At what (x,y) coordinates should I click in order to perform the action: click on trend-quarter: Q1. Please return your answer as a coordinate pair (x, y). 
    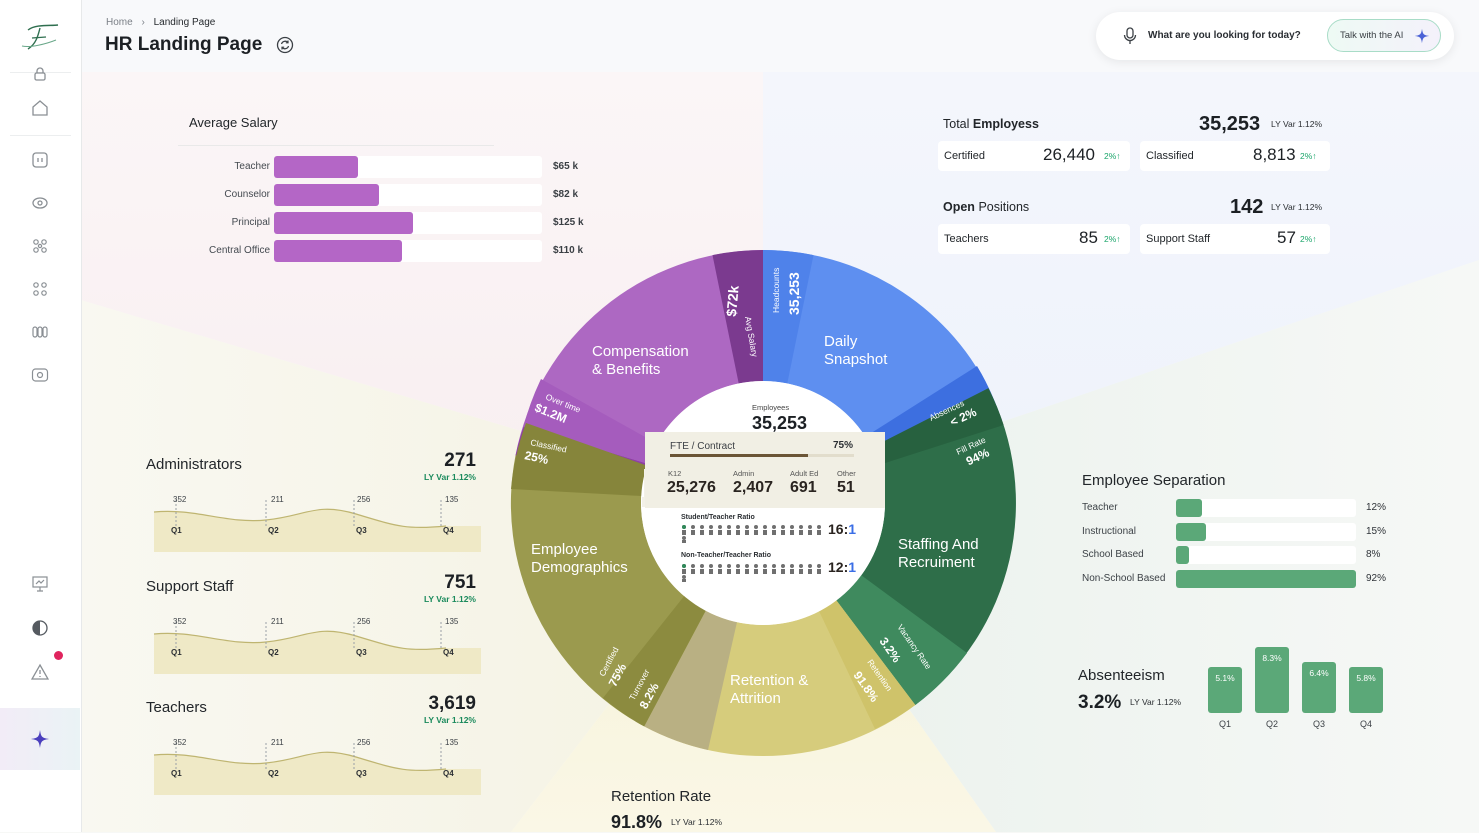
    Looking at the image, I should click on (176, 652).